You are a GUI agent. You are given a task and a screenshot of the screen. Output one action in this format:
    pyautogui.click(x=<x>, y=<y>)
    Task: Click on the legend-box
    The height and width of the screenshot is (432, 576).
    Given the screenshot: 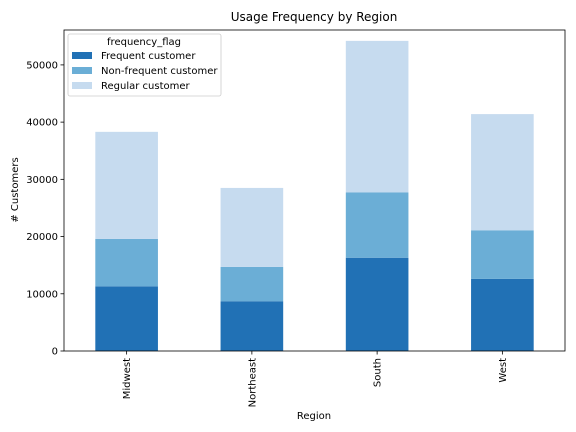 What is the action you would take?
    pyautogui.click(x=144, y=65)
    